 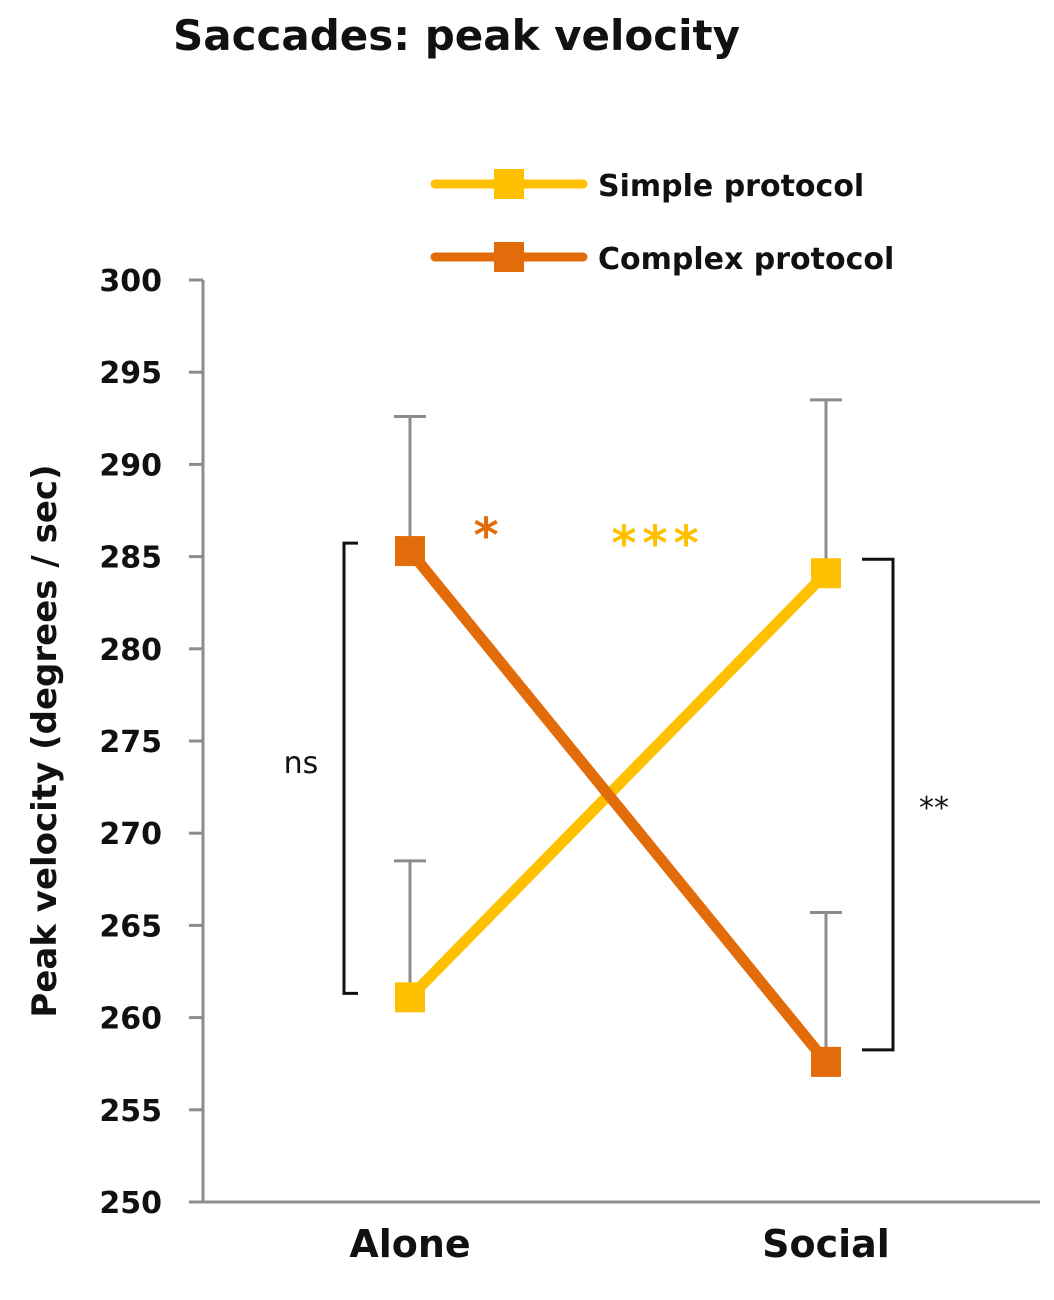 I want to click on legend-label-simple: Simple protocol, so click(x=731, y=186).